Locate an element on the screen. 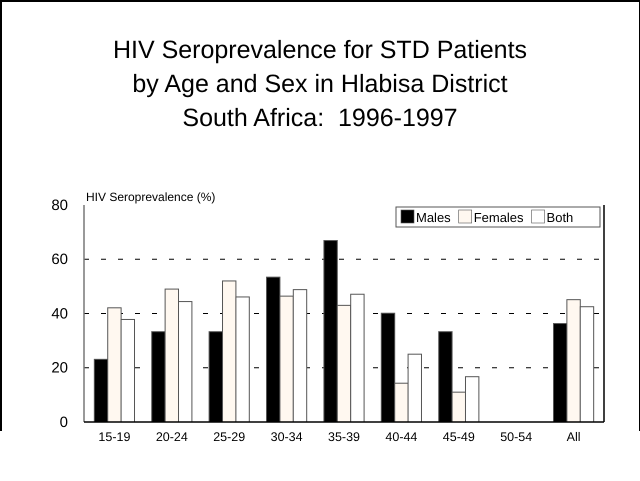 This screenshot has width=640, height=481. x-tick-label: 50-54 is located at coordinates (516, 437).